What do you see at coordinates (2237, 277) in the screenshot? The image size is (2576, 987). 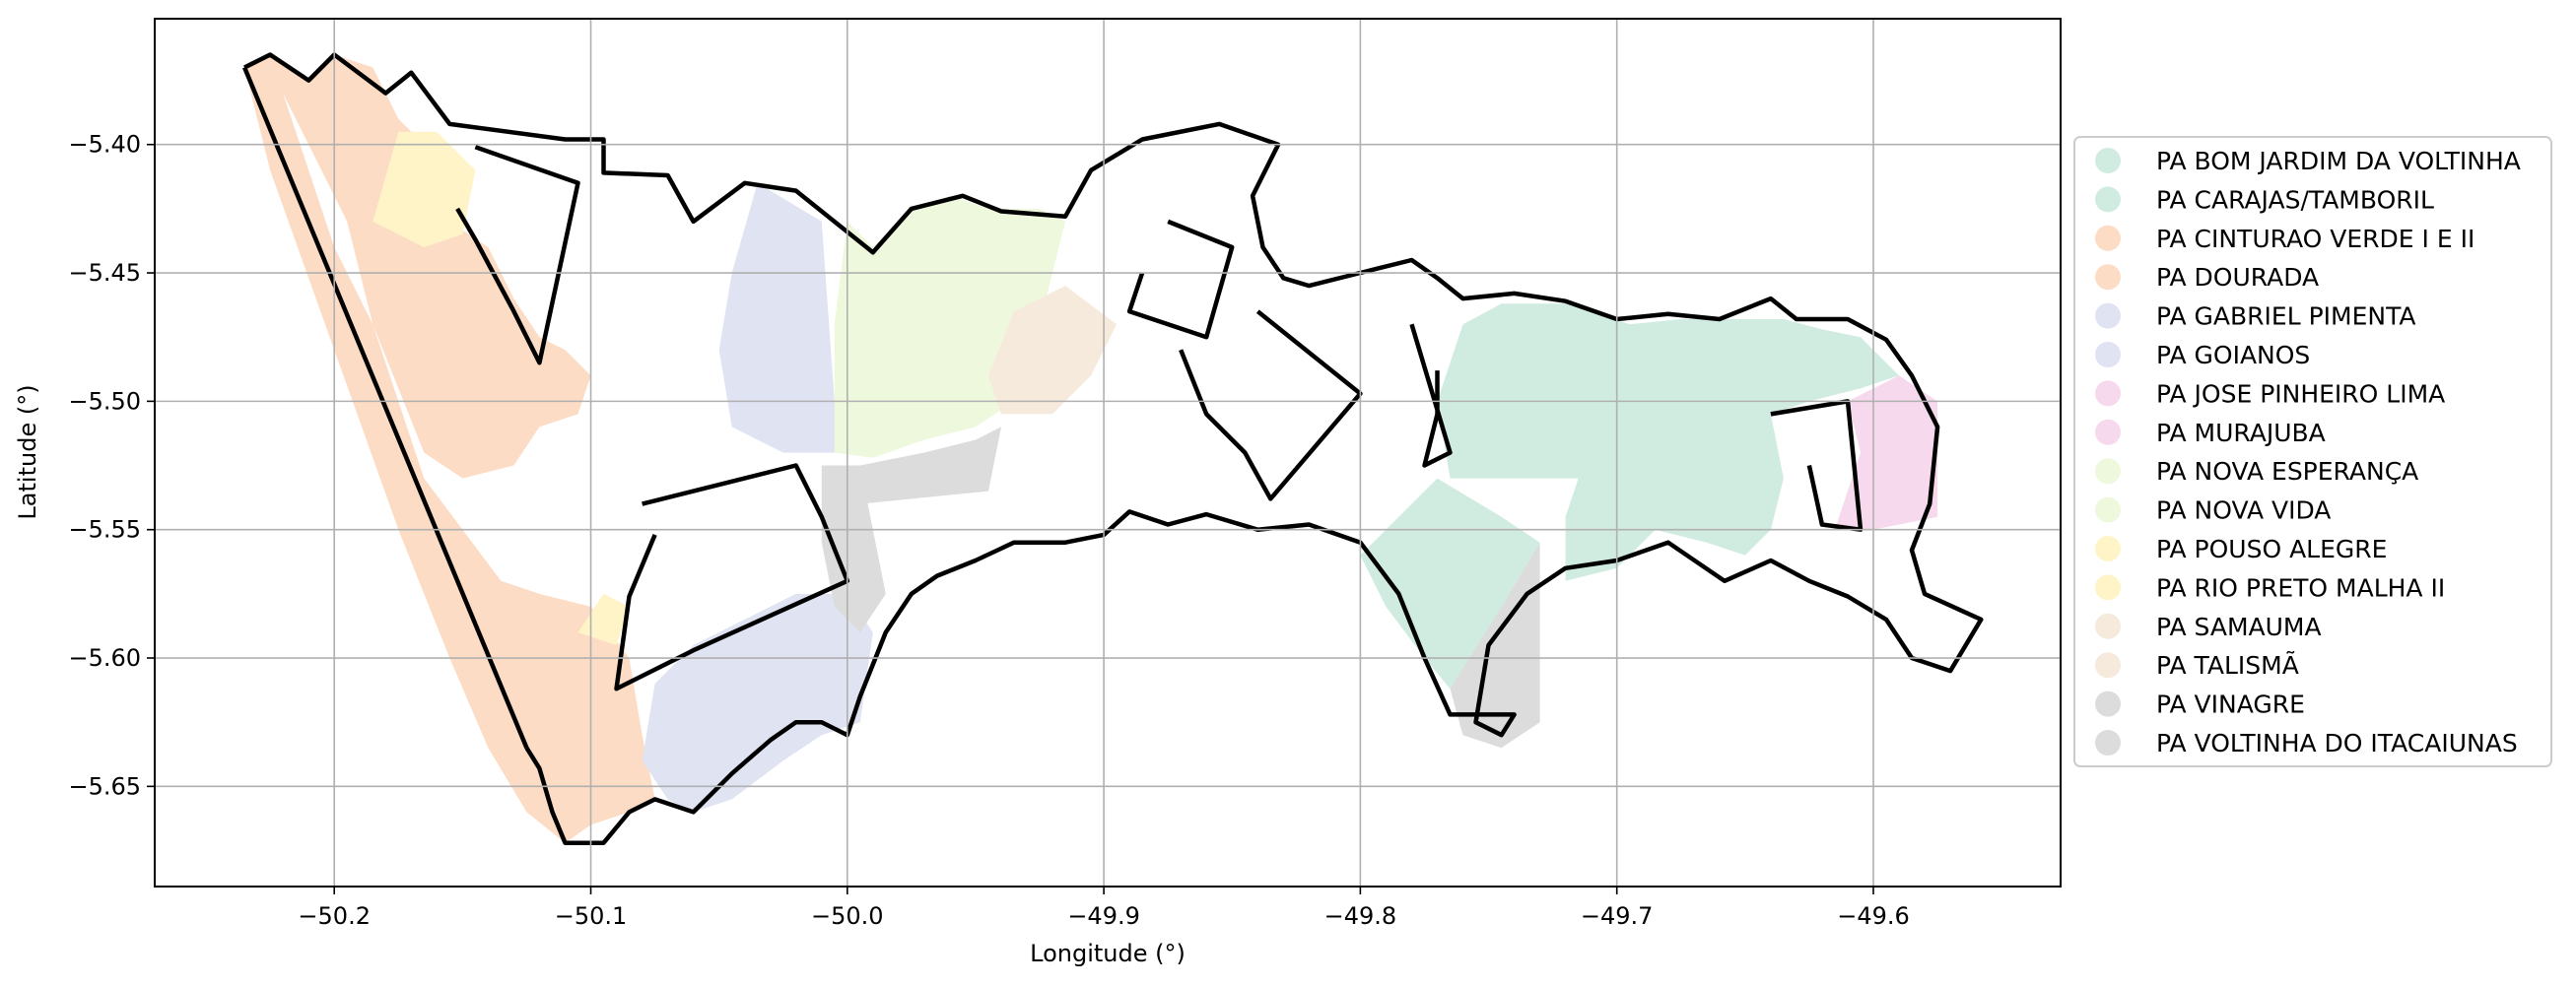 I see `legend-label: PA DOURADA` at bounding box center [2237, 277].